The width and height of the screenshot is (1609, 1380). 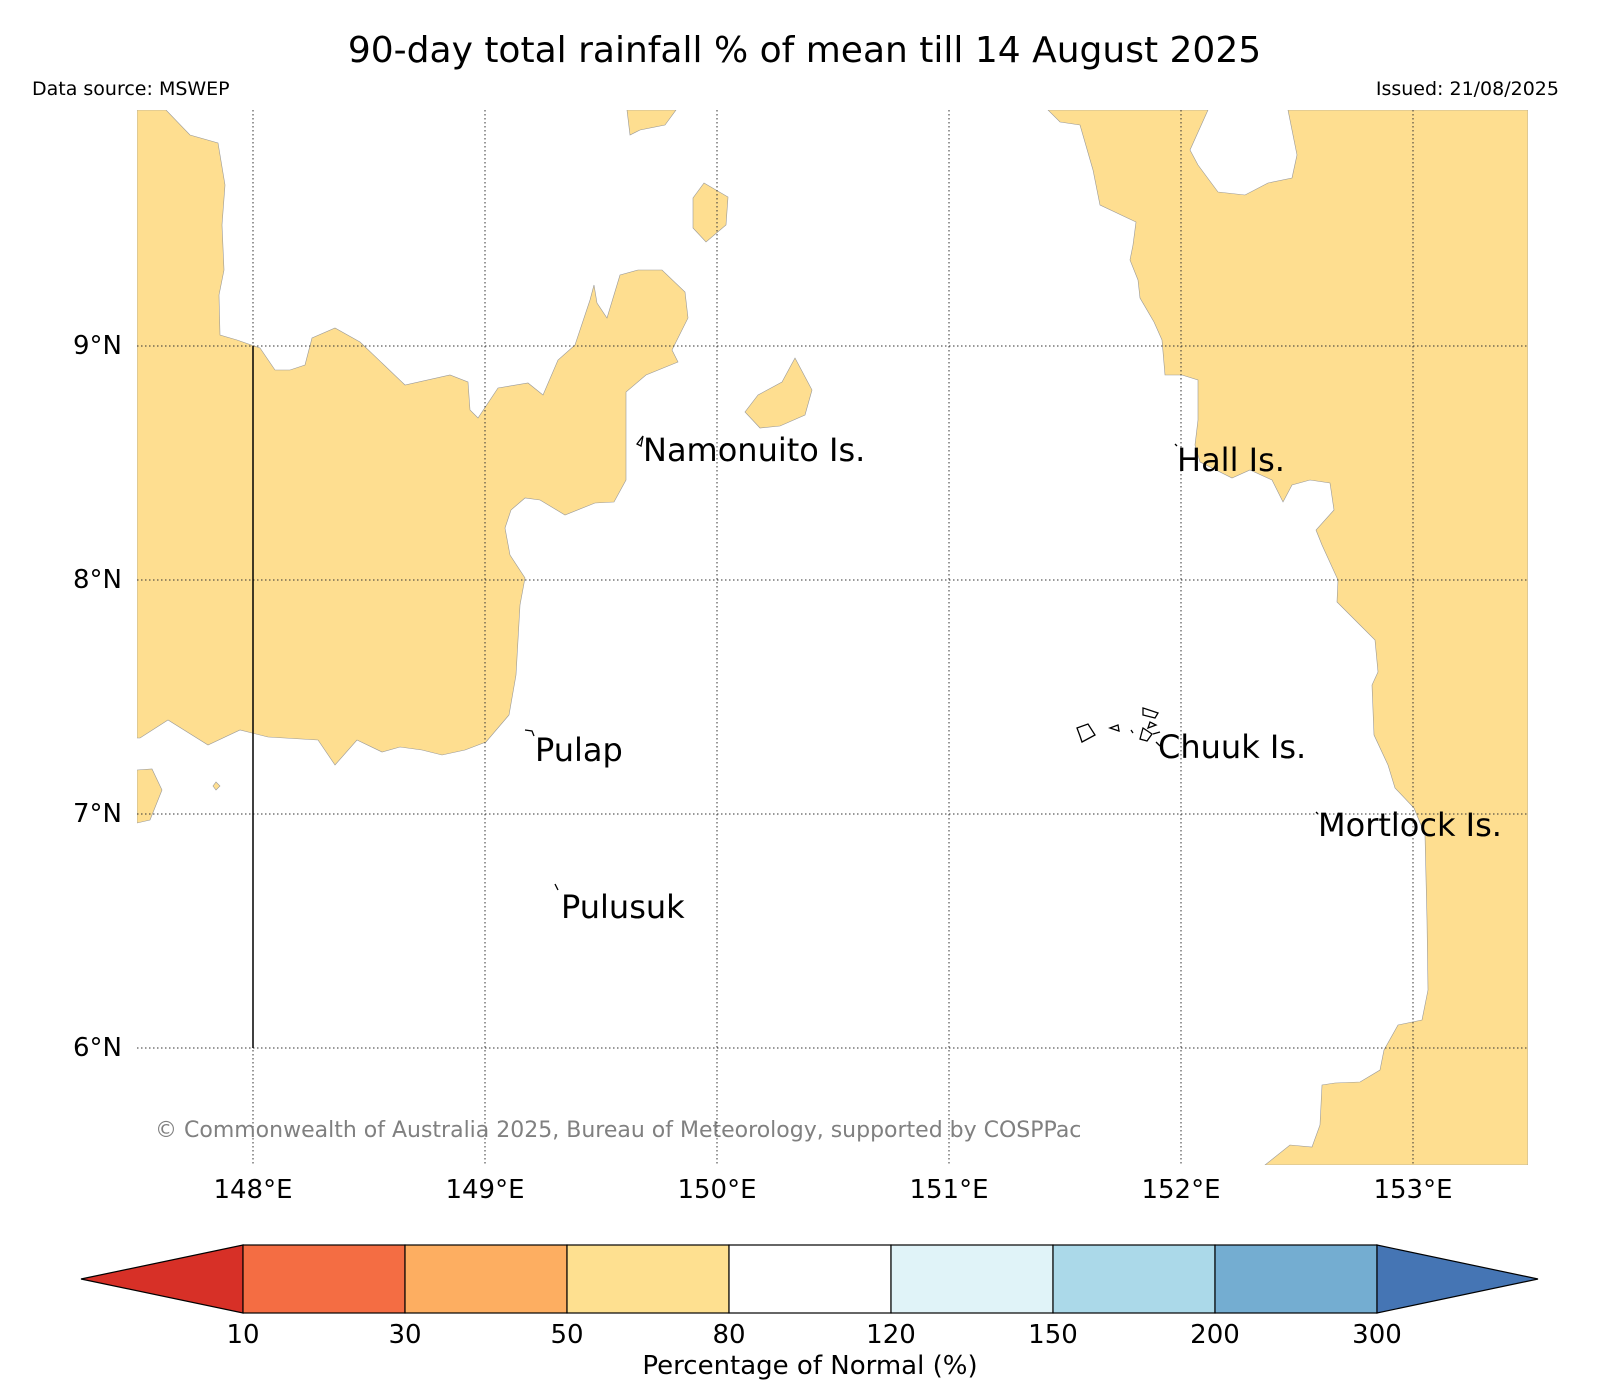 What do you see at coordinates (150, 796) in the screenshot?
I see `rainfall-region-sw` at bounding box center [150, 796].